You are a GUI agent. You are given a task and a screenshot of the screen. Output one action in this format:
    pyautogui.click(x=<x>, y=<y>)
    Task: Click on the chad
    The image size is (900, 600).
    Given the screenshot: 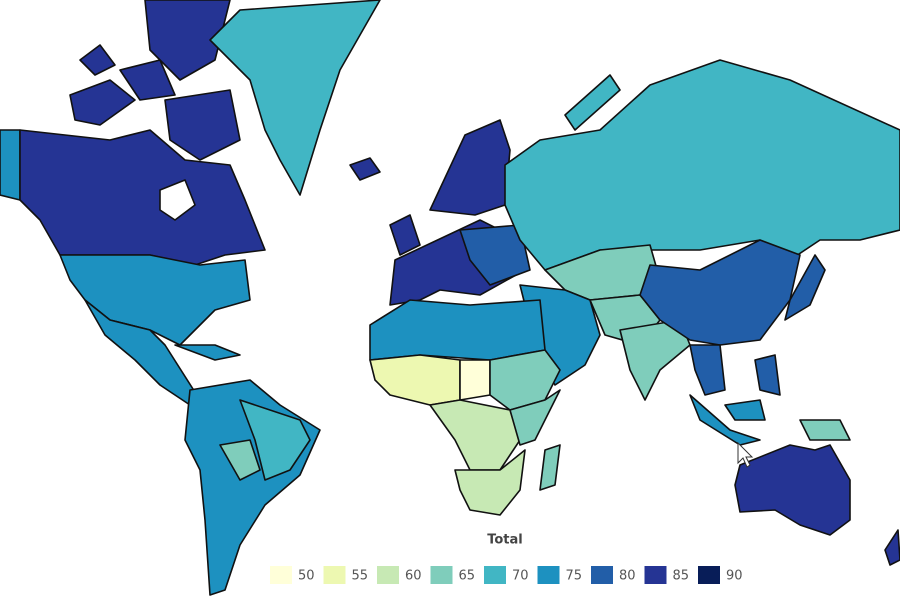 What is the action you would take?
    pyautogui.click(x=475, y=380)
    